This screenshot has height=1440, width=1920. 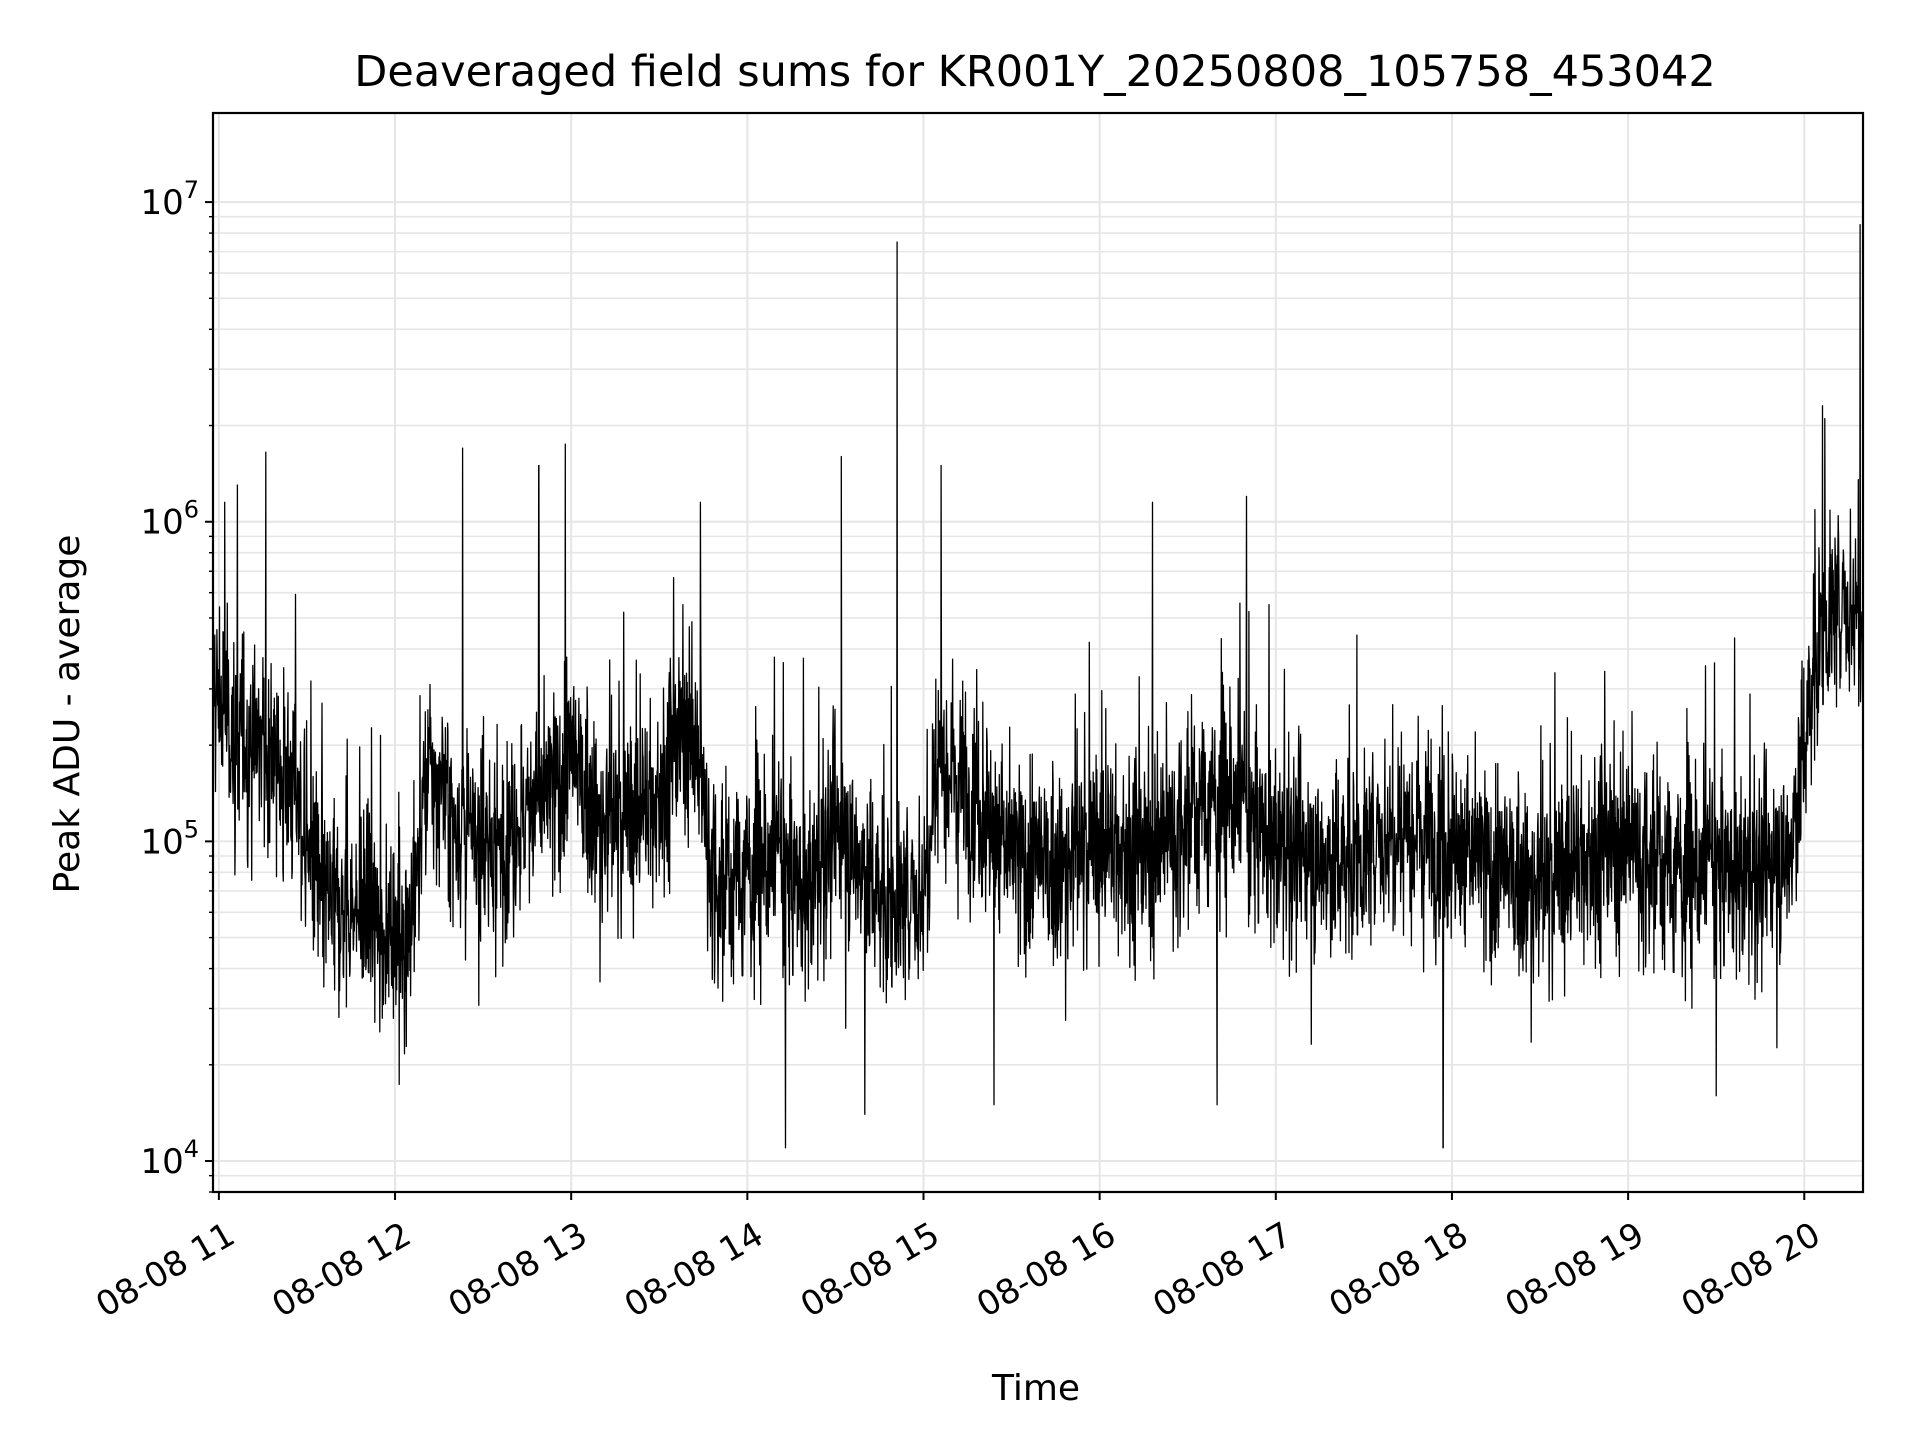 What do you see at coordinates (67, 714) in the screenshot?
I see `y-axis-label: Peak ADU - average` at bounding box center [67, 714].